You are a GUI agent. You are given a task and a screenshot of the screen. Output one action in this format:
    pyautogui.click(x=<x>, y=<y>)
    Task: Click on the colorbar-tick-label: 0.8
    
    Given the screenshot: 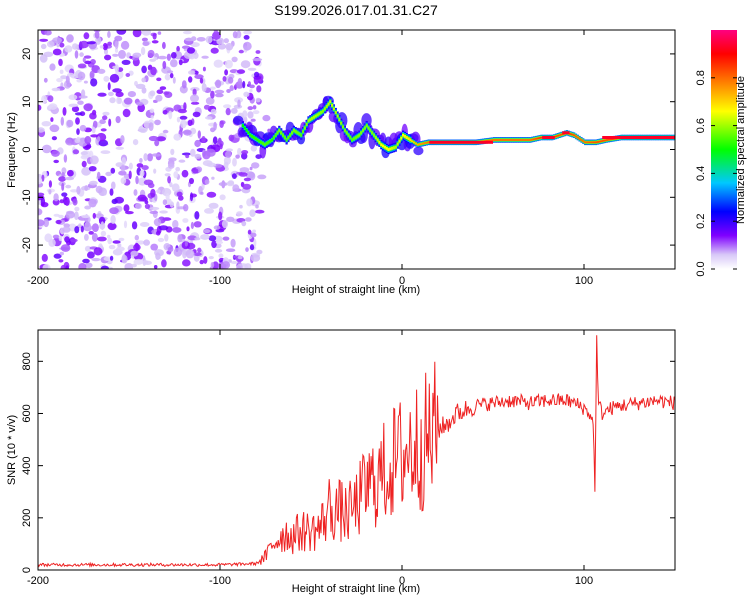 What is the action you would take?
    pyautogui.click(x=701, y=77)
    